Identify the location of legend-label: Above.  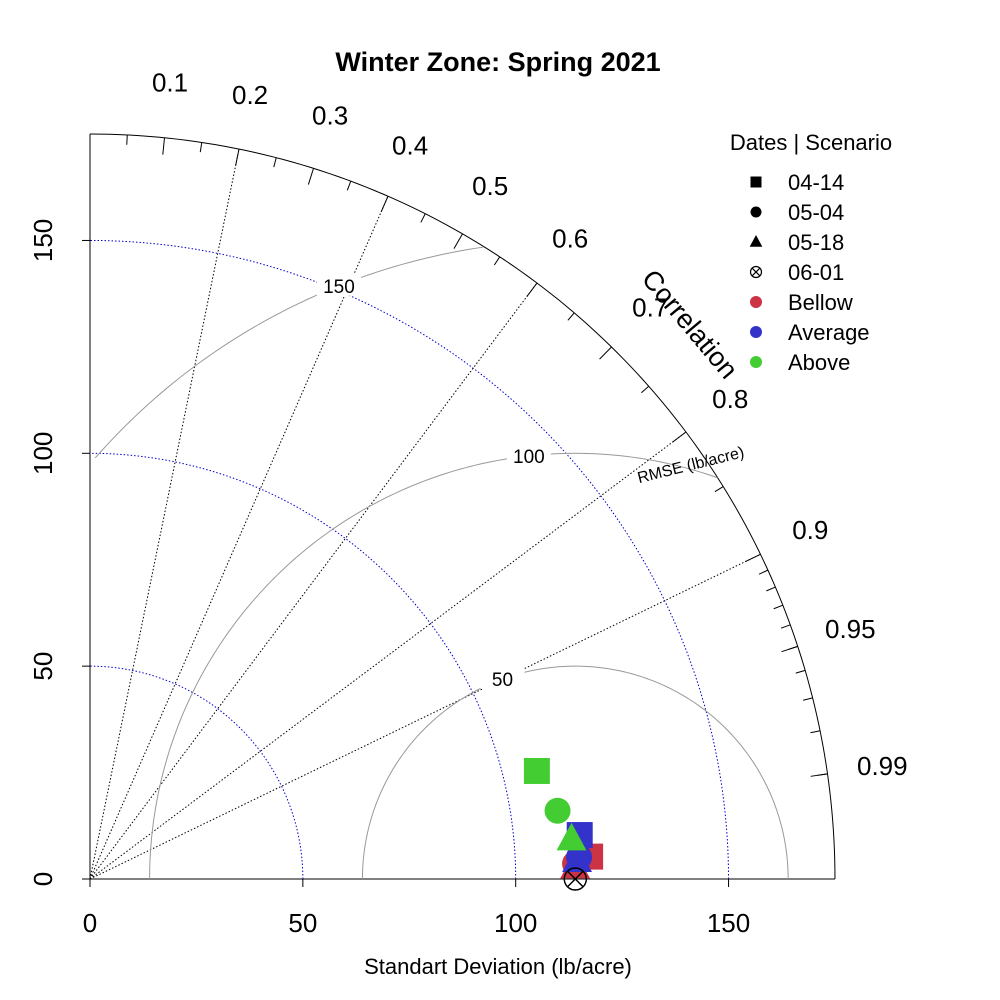
(819, 362).